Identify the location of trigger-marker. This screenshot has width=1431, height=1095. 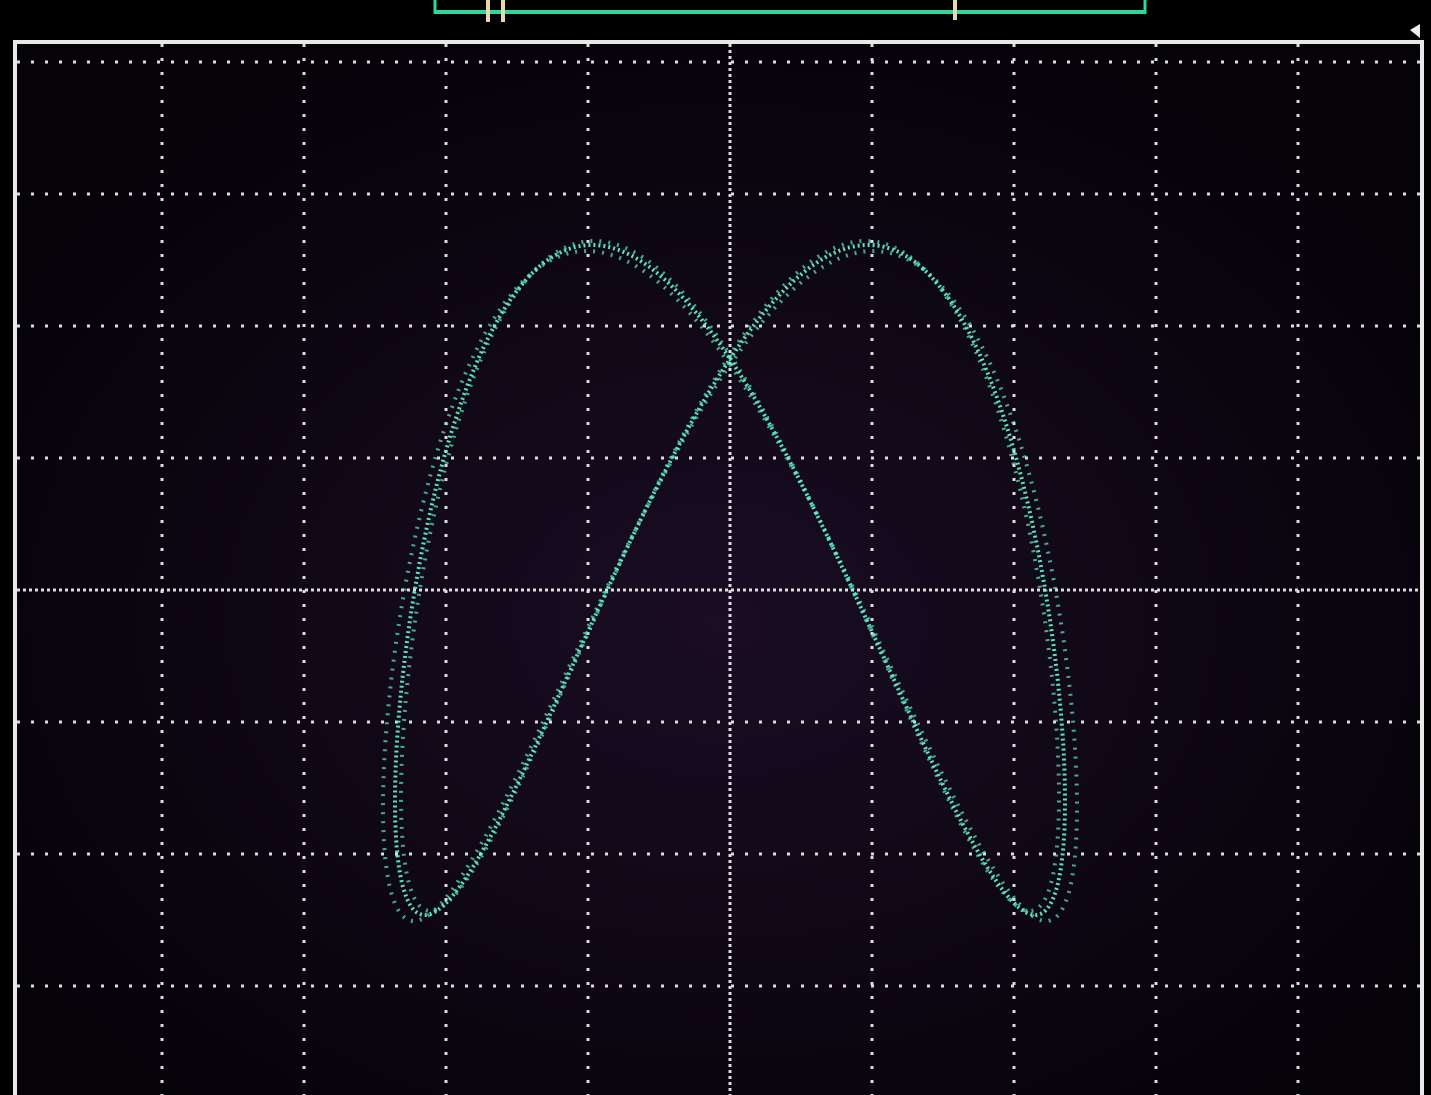
(1415, 31).